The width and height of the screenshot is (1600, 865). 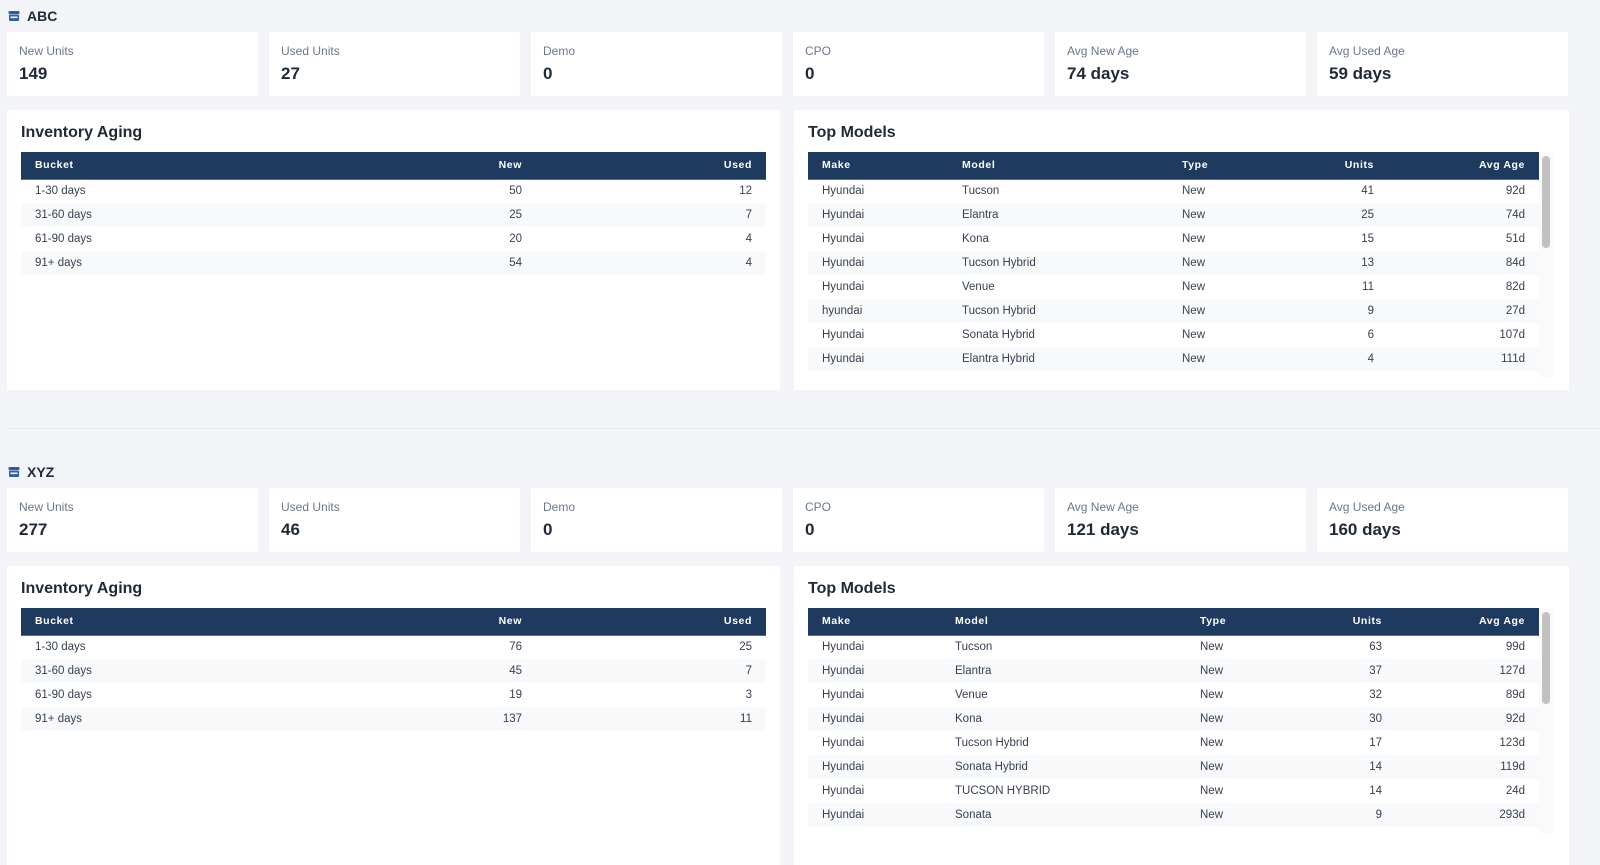 What do you see at coordinates (1375, 695) in the screenshot?
I see `cell-units: 32` at bounding box center [1375, 695].